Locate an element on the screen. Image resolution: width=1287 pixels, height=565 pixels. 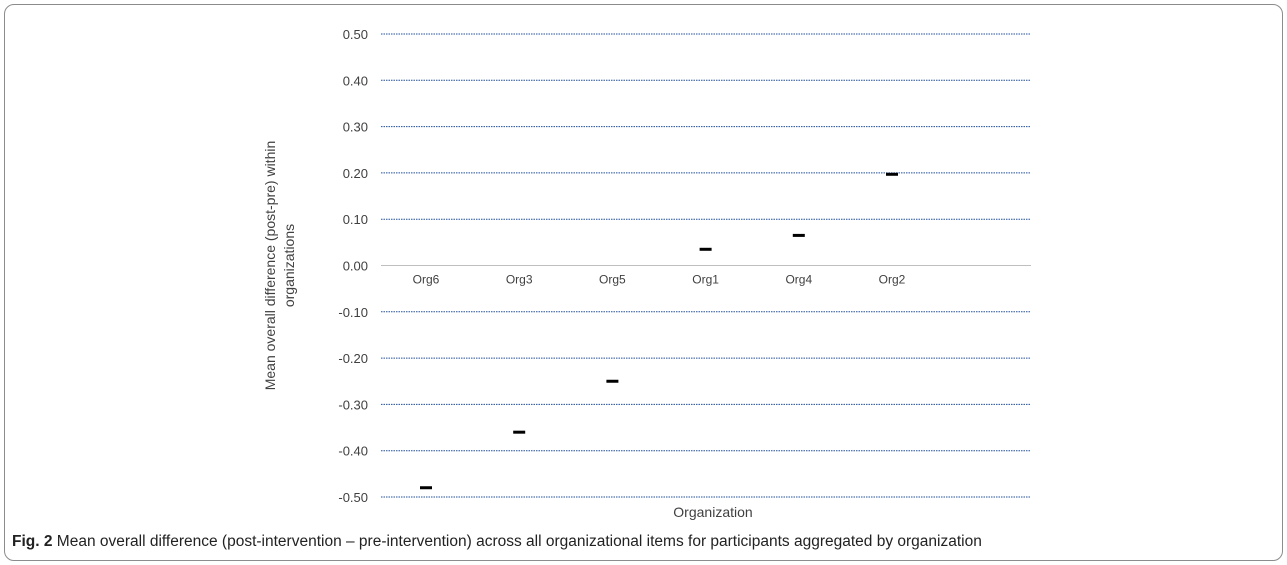
y-tick-label: 0.30 is located at coordinates (355, 127).